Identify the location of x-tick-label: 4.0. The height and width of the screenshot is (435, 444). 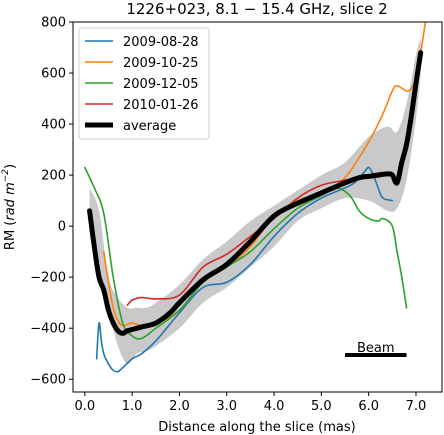
(274, 406).